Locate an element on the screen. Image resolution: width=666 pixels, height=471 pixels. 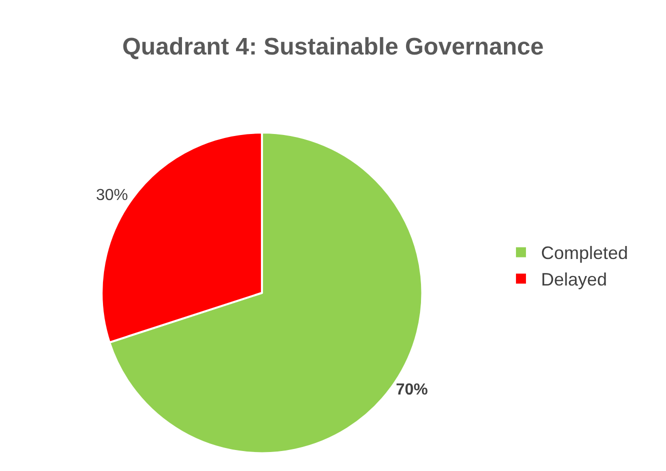
chart-title: Quadrant 4: Sustainable Governance is located at coordinates (333, 46).